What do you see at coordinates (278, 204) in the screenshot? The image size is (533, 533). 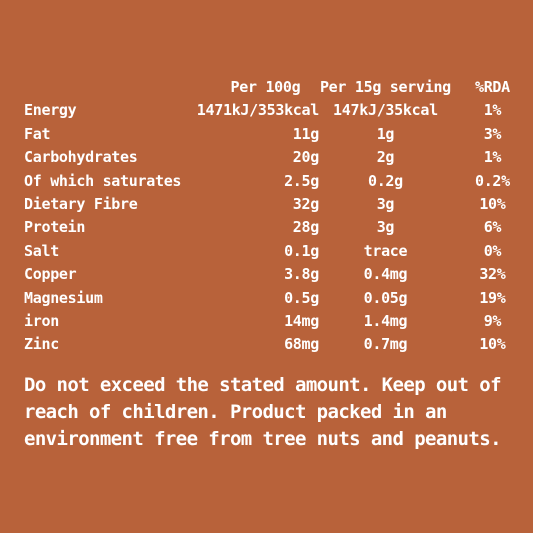 I see `table-row: Dietary Fibre 32g 3g 10%` at bounding box center [278, 204].